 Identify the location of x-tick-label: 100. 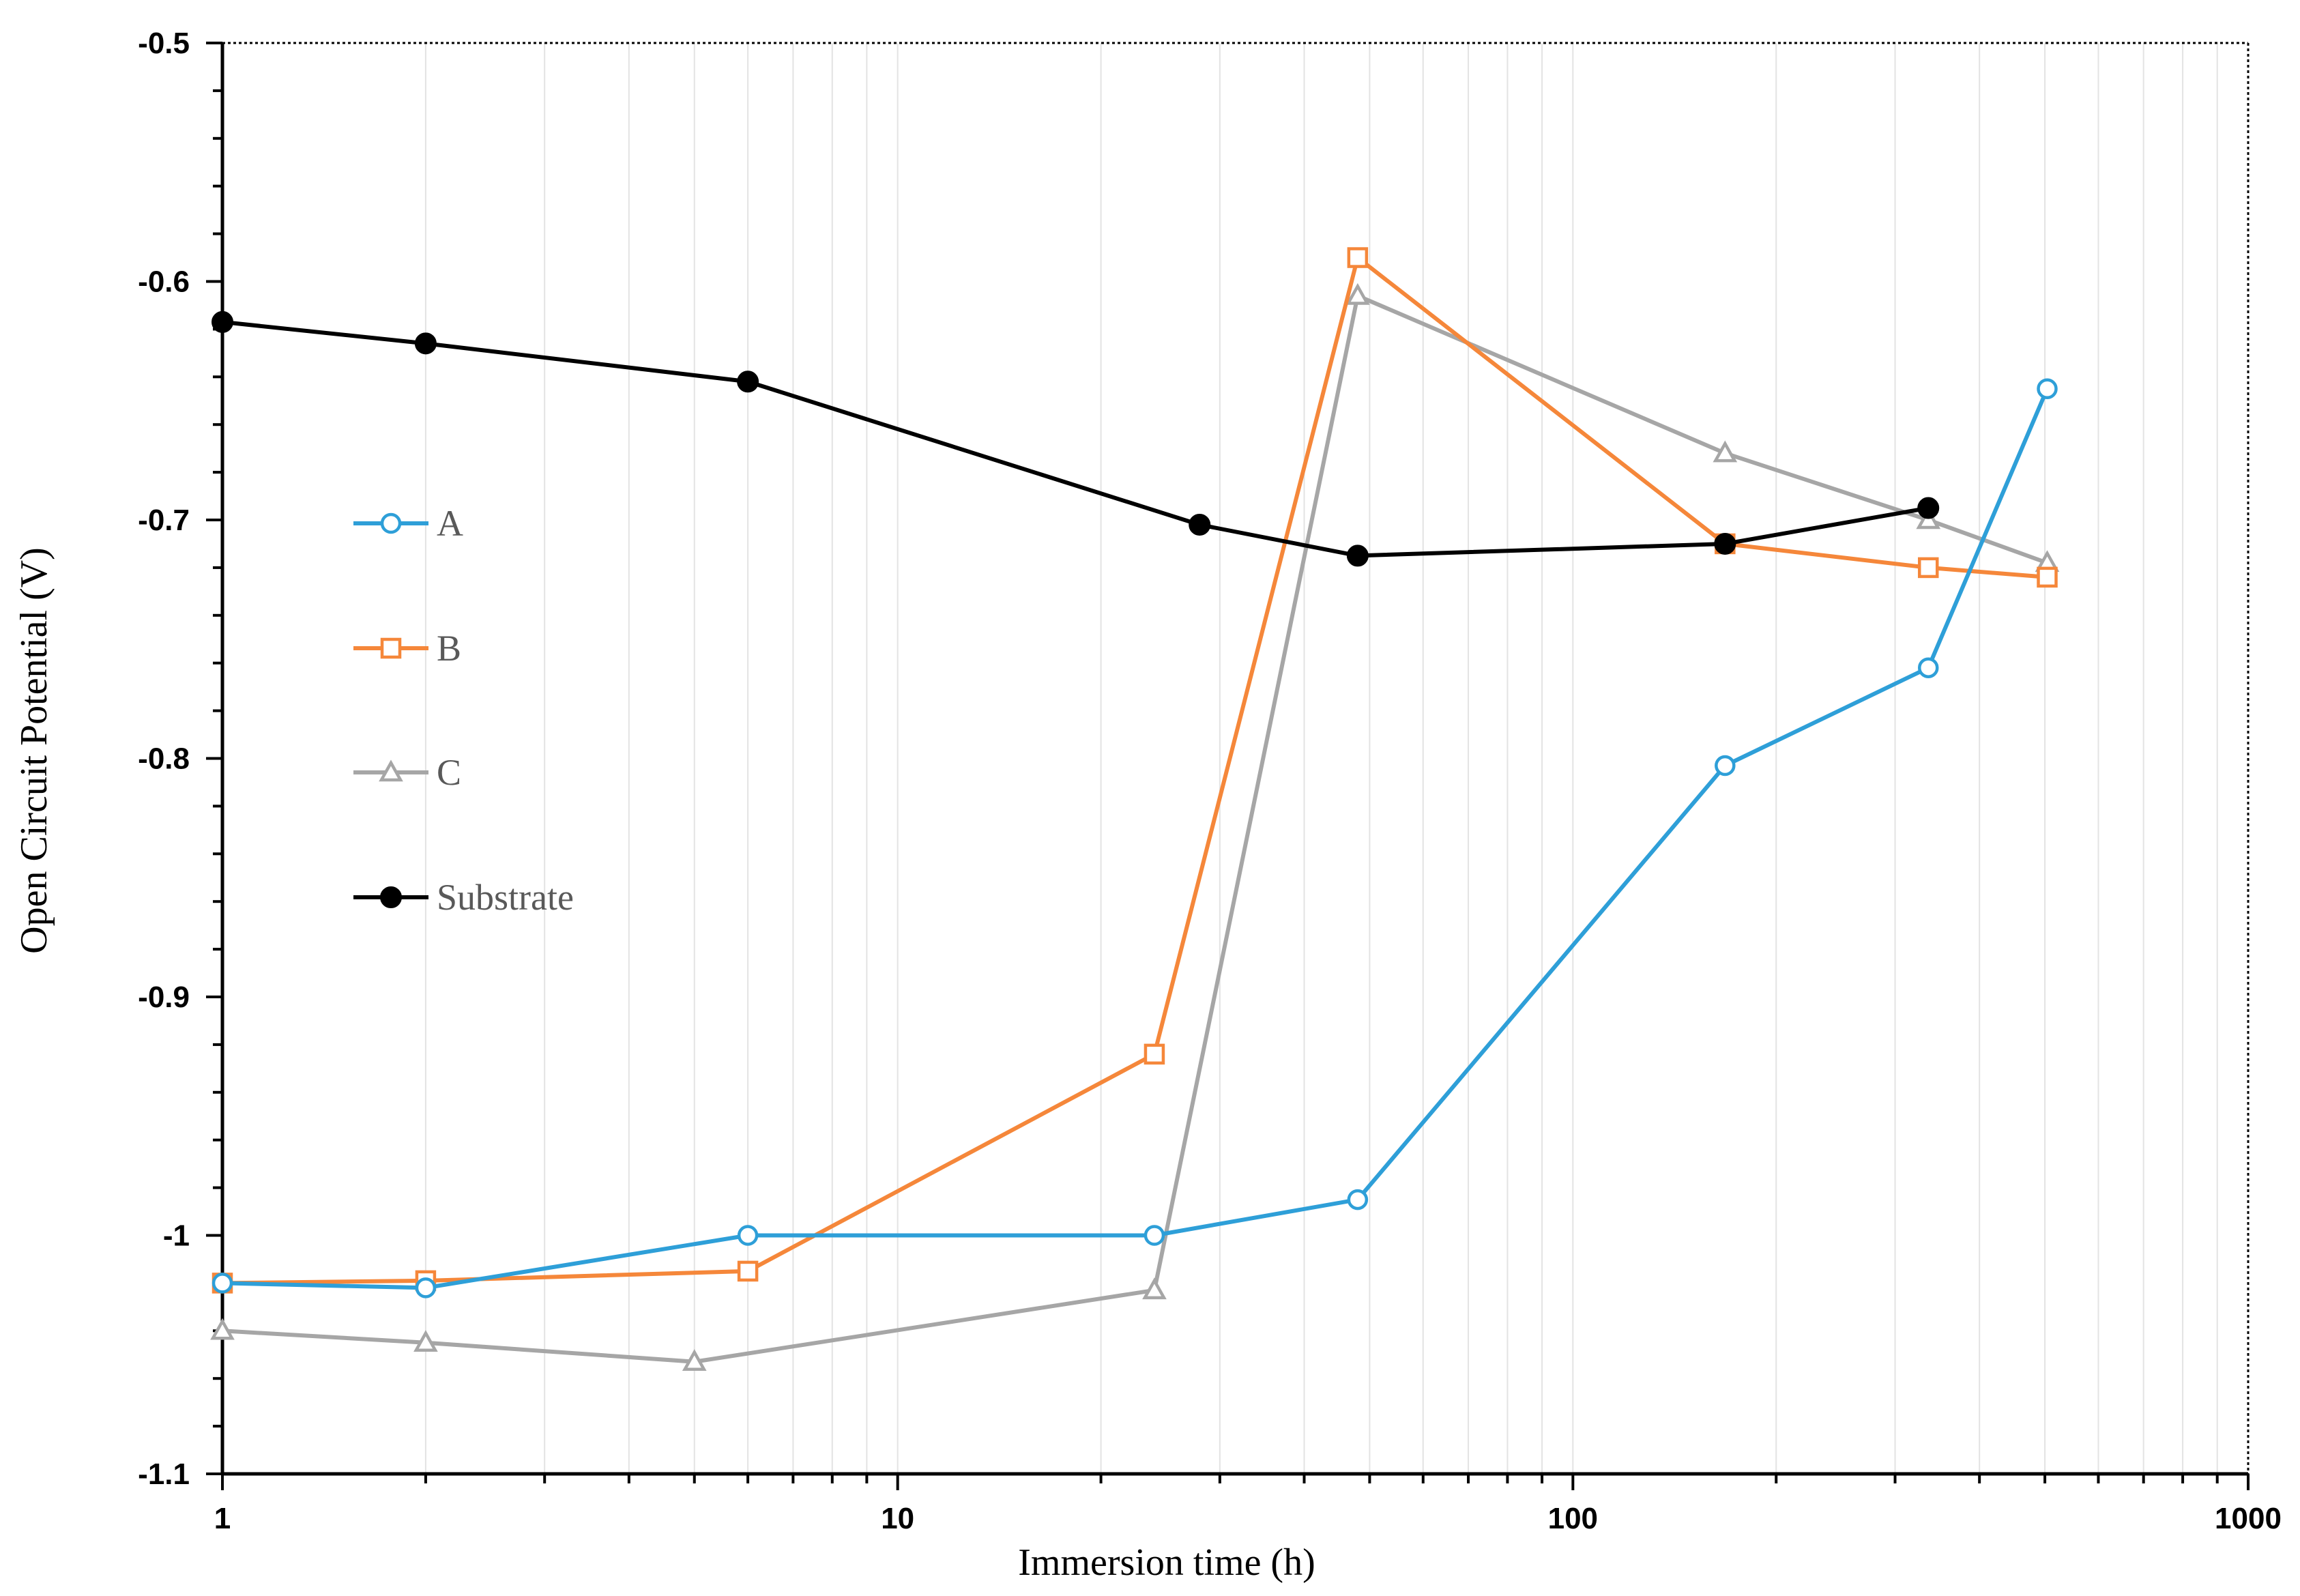
(1573, 1518).